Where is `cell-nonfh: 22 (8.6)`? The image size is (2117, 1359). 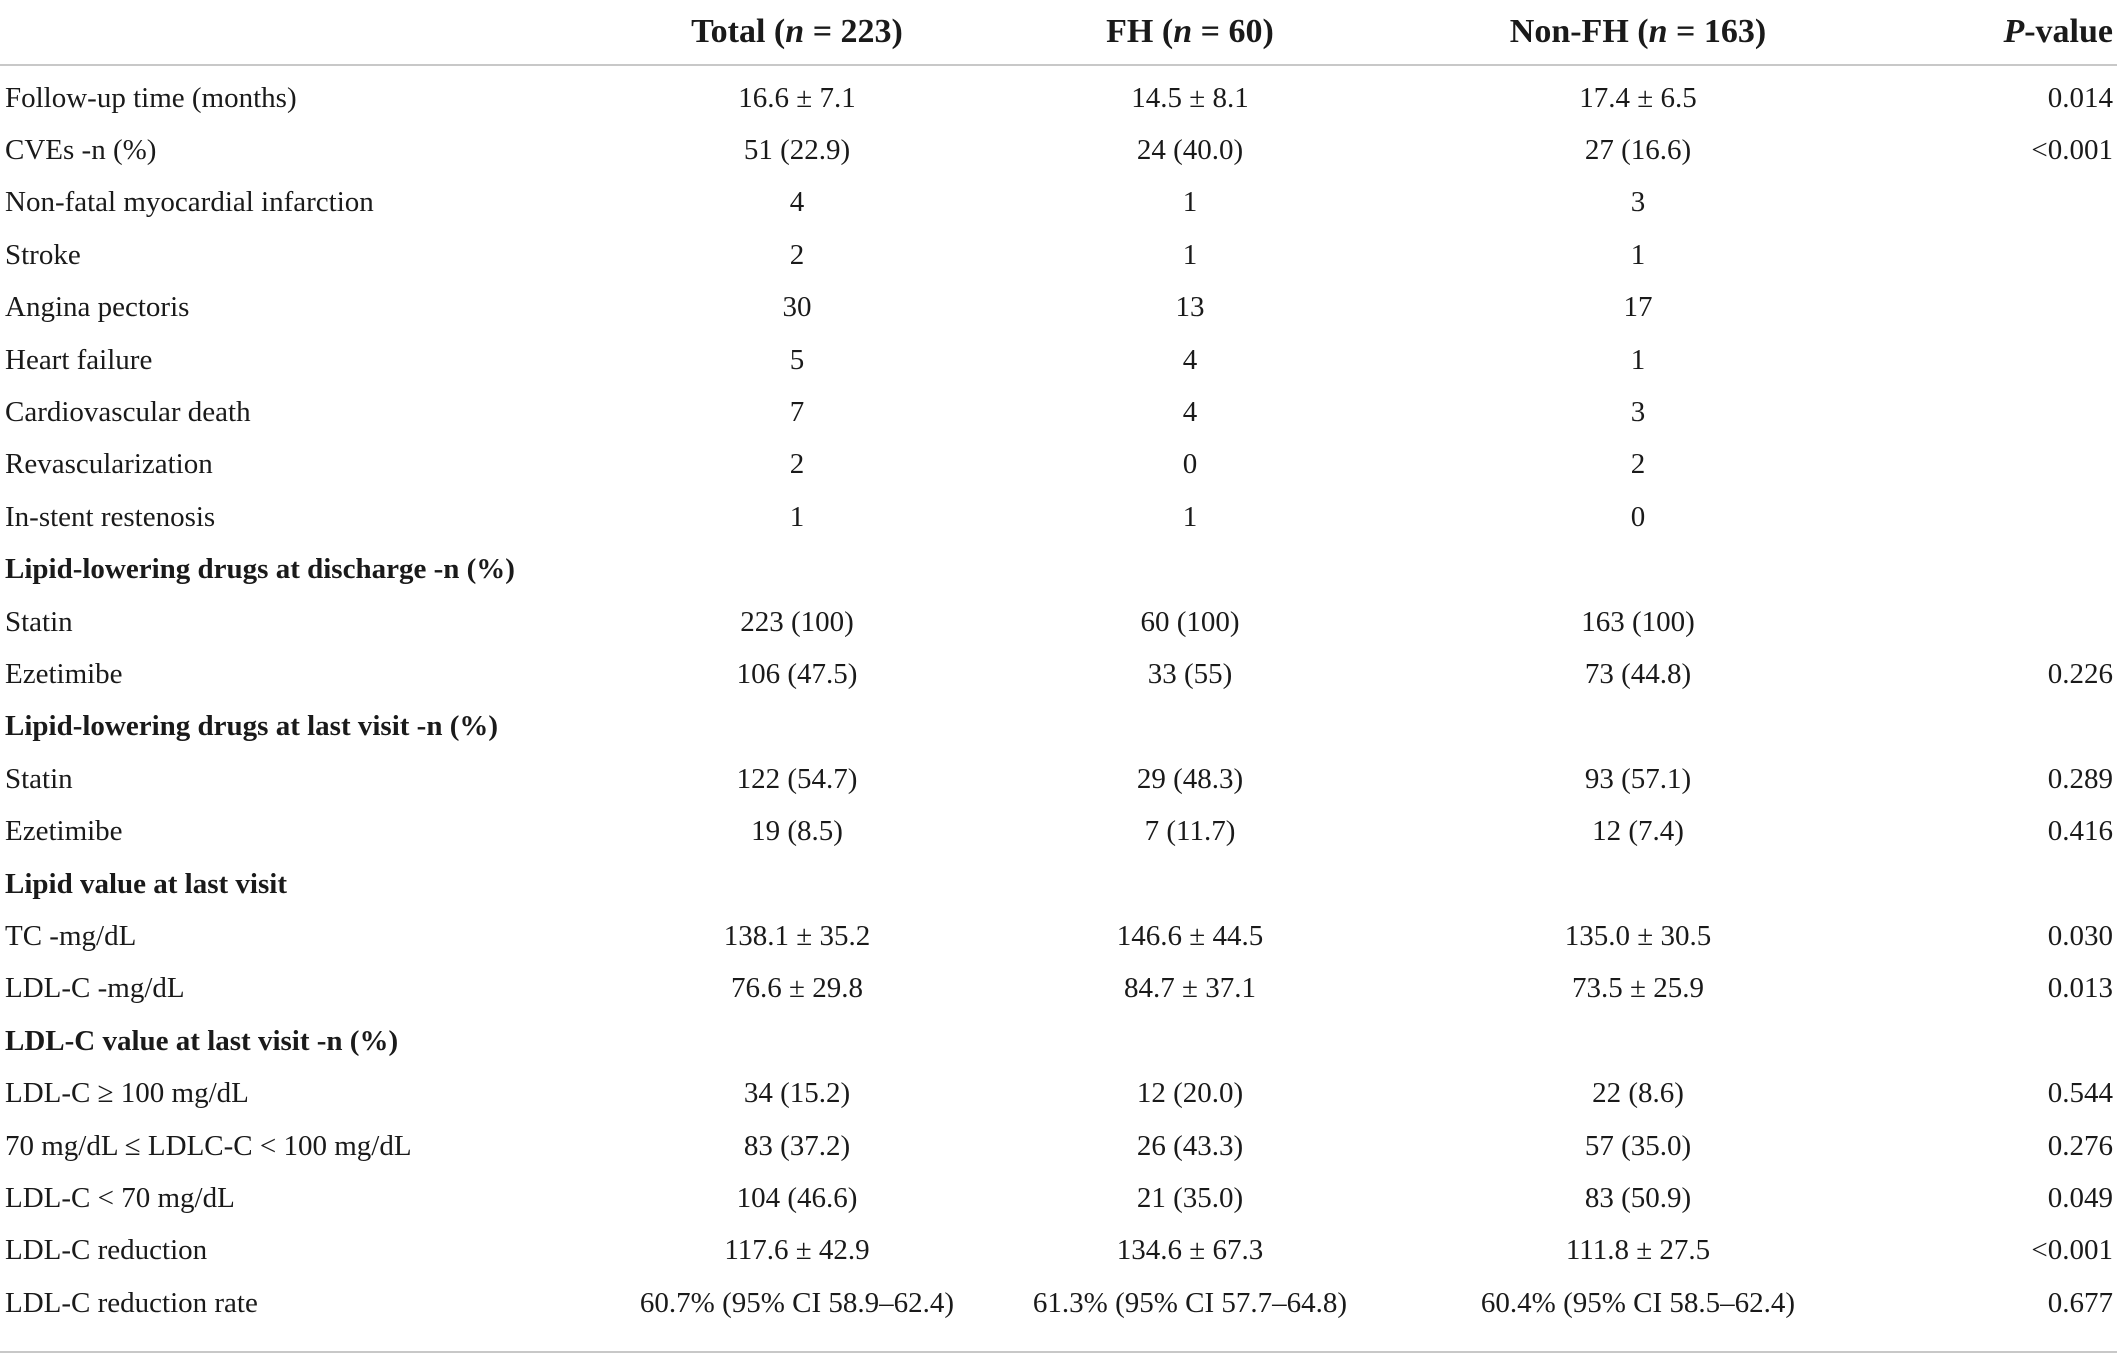
cell-nonfh: 22 (8.6) is located at coordinates (1638, 1093).